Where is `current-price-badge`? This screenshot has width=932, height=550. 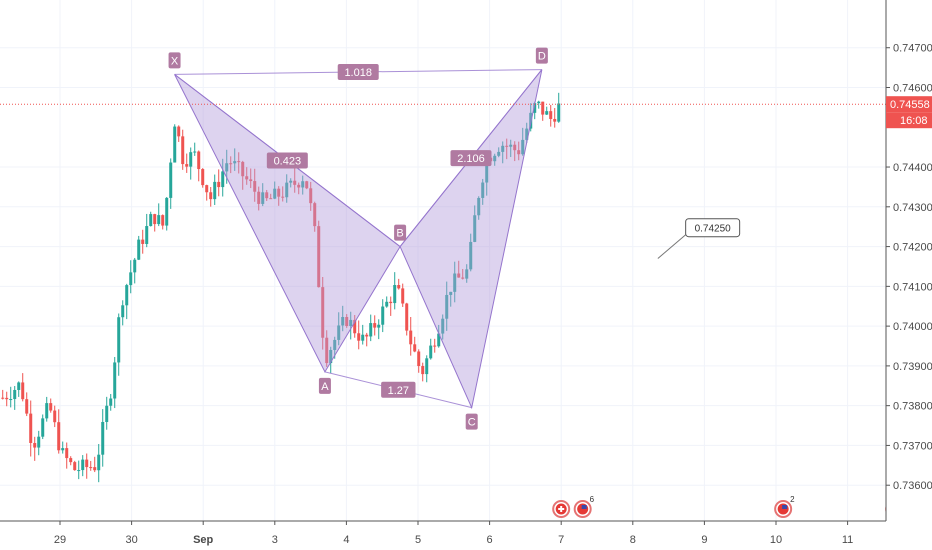
current-price-badge is located at coordinates (909, 104).